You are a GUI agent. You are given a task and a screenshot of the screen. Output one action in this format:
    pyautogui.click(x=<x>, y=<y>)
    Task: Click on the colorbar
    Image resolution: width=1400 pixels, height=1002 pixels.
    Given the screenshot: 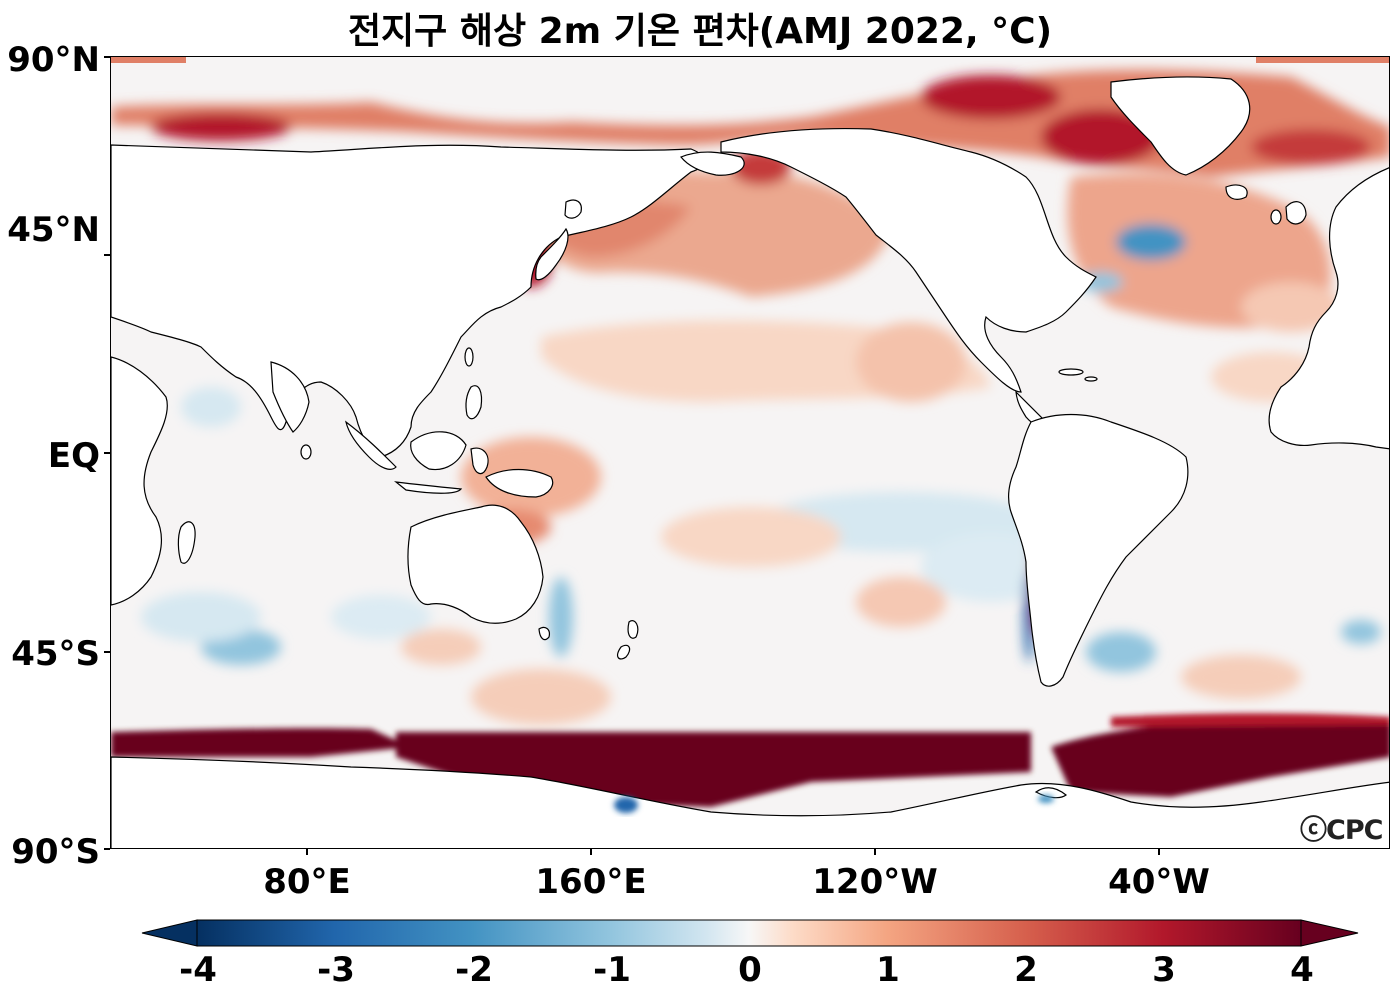 What is the action you would take?
    pyautogui.click(x=750, y=933)
    